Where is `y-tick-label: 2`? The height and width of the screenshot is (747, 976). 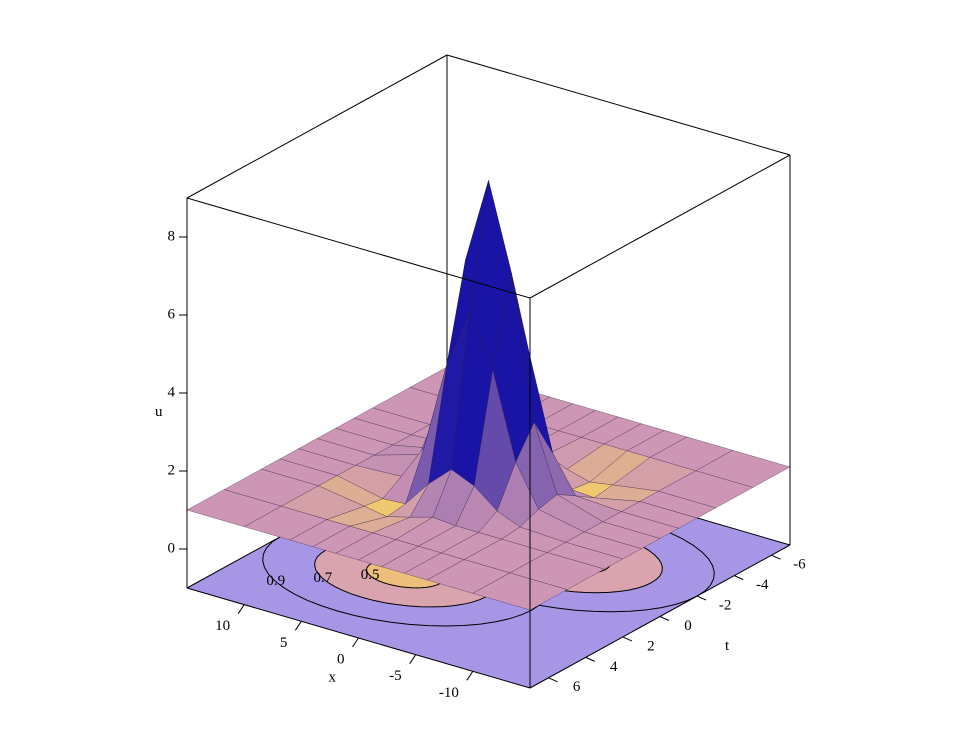
y-tick-label: 2 is located at coordinates (651, 646).